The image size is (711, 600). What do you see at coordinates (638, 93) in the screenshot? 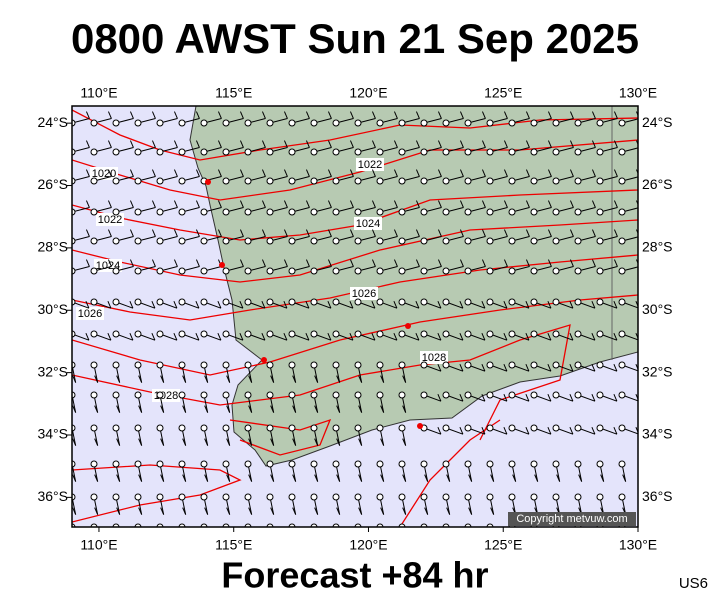
I see `lon-label-top: 130°E` at bounding box center [638, 93].